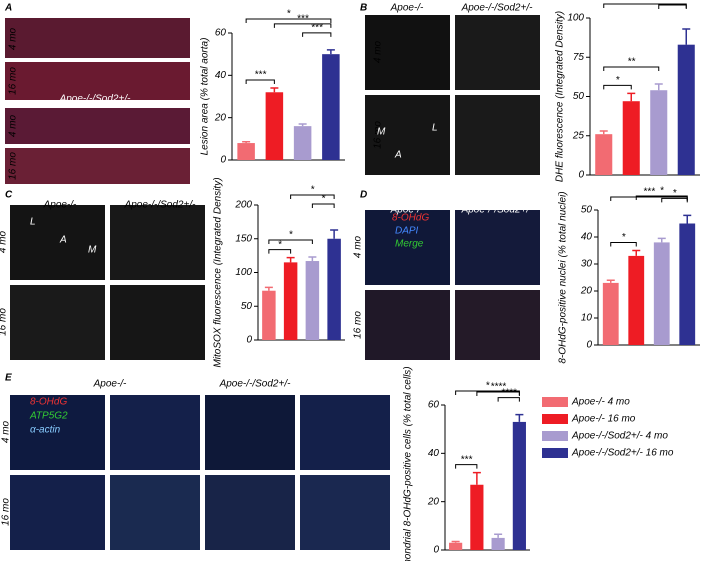 The width and height of the screenshot is (709, 561). Describe the element at coordinates (587, 318) in the screenshot. I see `y-tick-label: 10` at that location.